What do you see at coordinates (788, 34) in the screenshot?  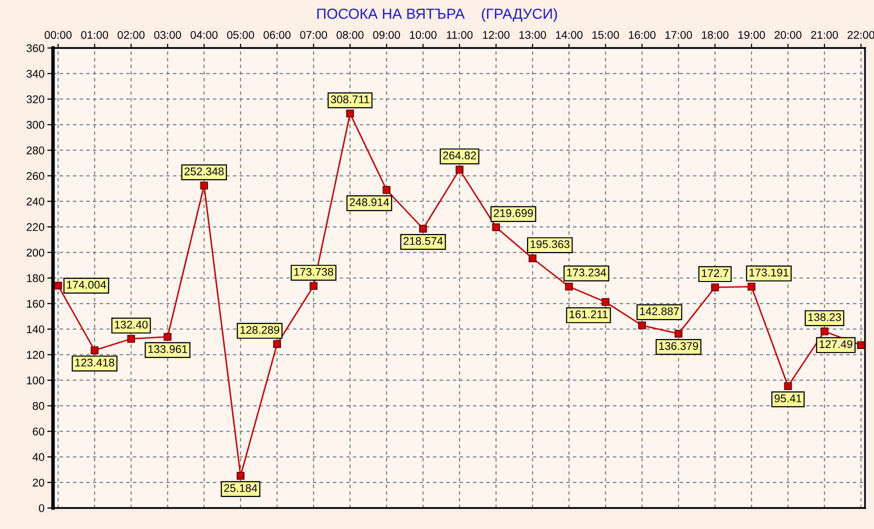 I see `x-tick-label: 20:00` at bounding box center [788, 34].